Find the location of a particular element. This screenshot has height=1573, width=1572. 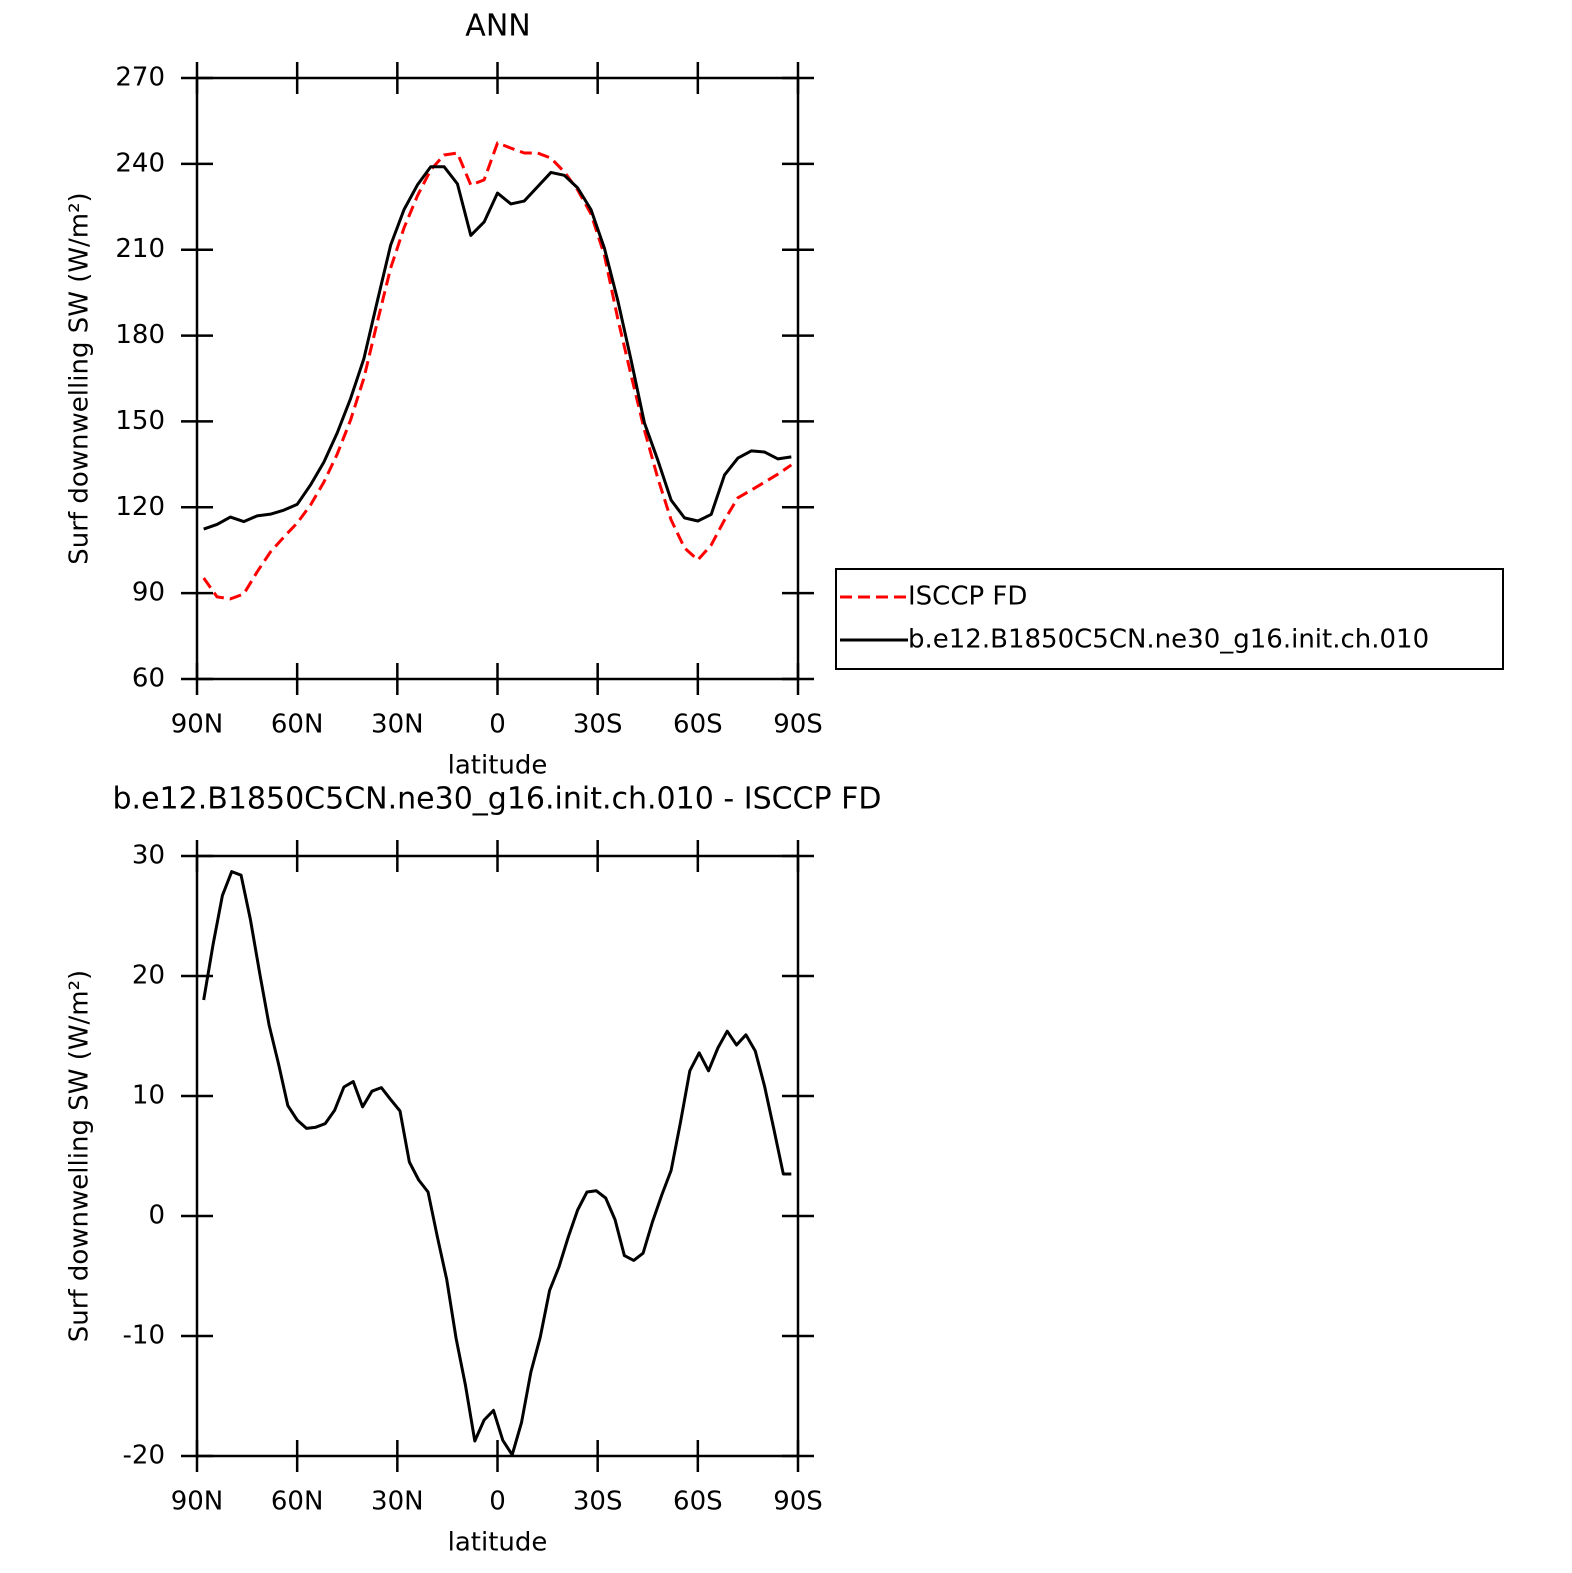

y-tick-label: 180 is located at coordinates (140, 335).